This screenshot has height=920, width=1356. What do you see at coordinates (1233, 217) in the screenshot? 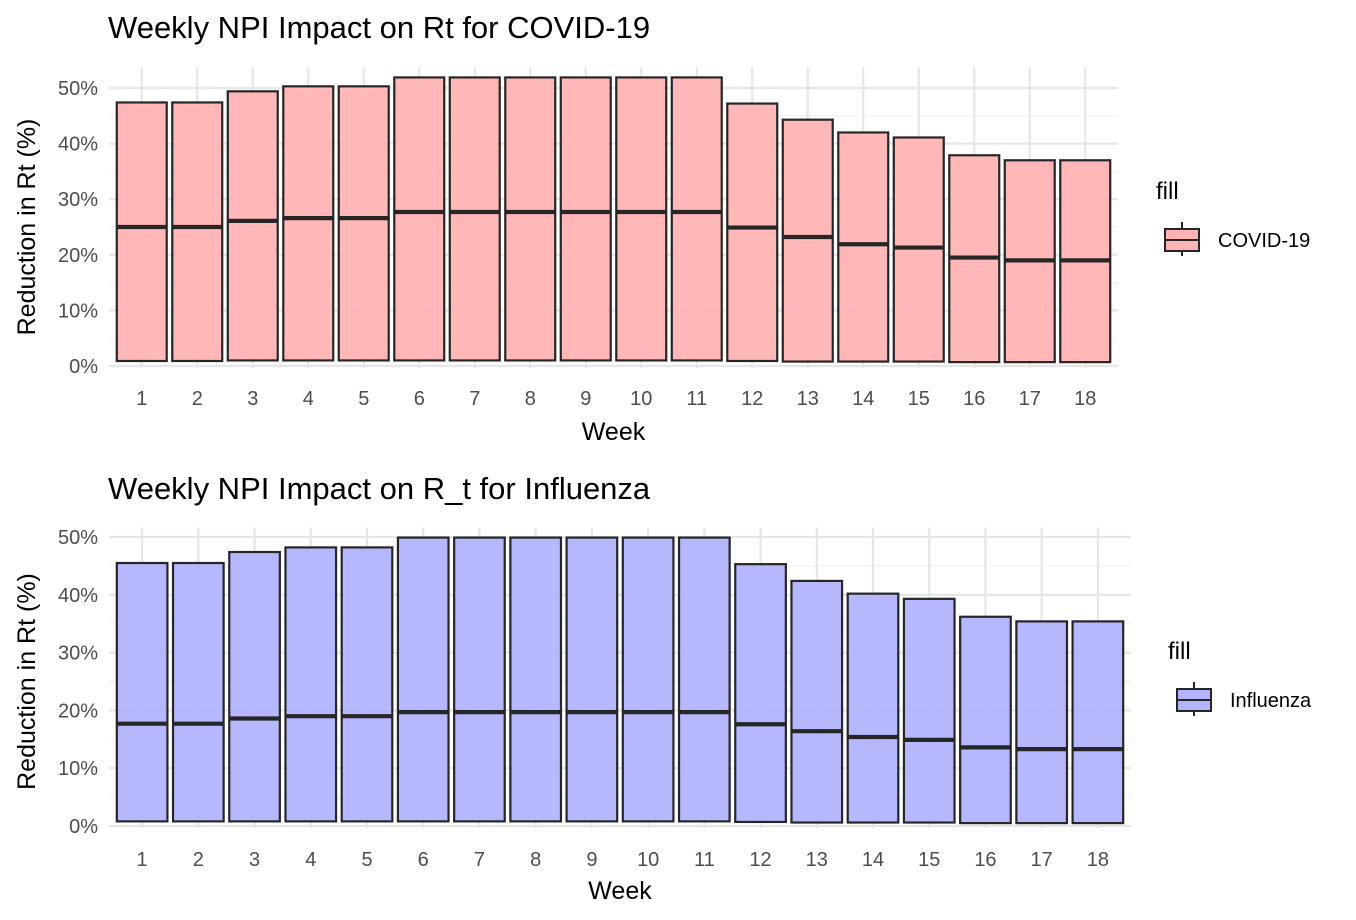
I see `legend: fill COVID-19` at bounding box center [1233, 217].